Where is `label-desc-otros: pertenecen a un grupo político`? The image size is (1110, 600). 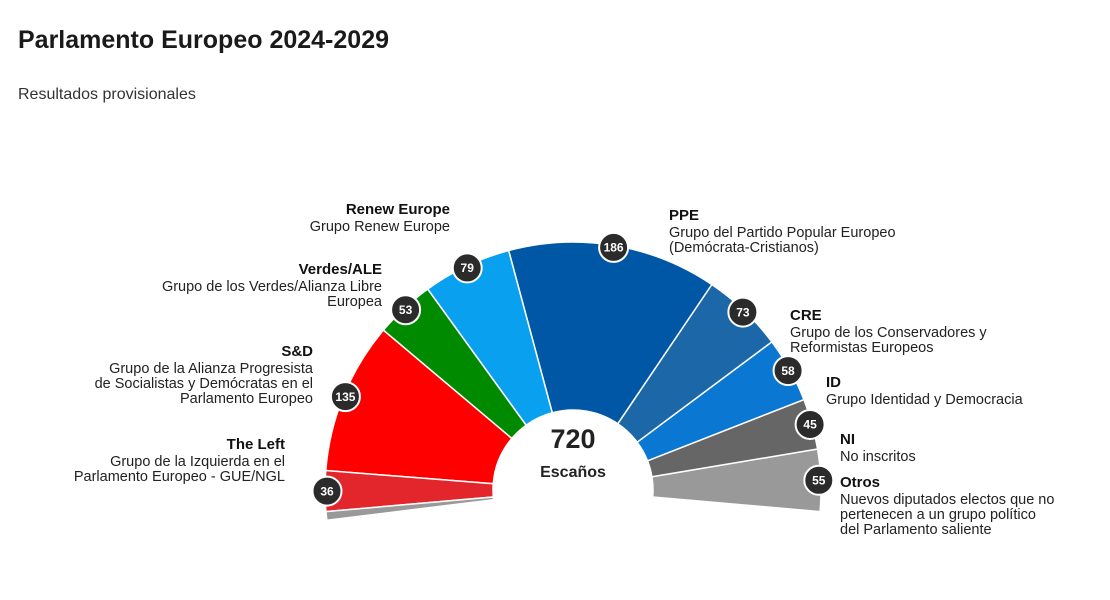 label-desc-otros: pertenecen a un grupo político is located at coordinates (938, 515).